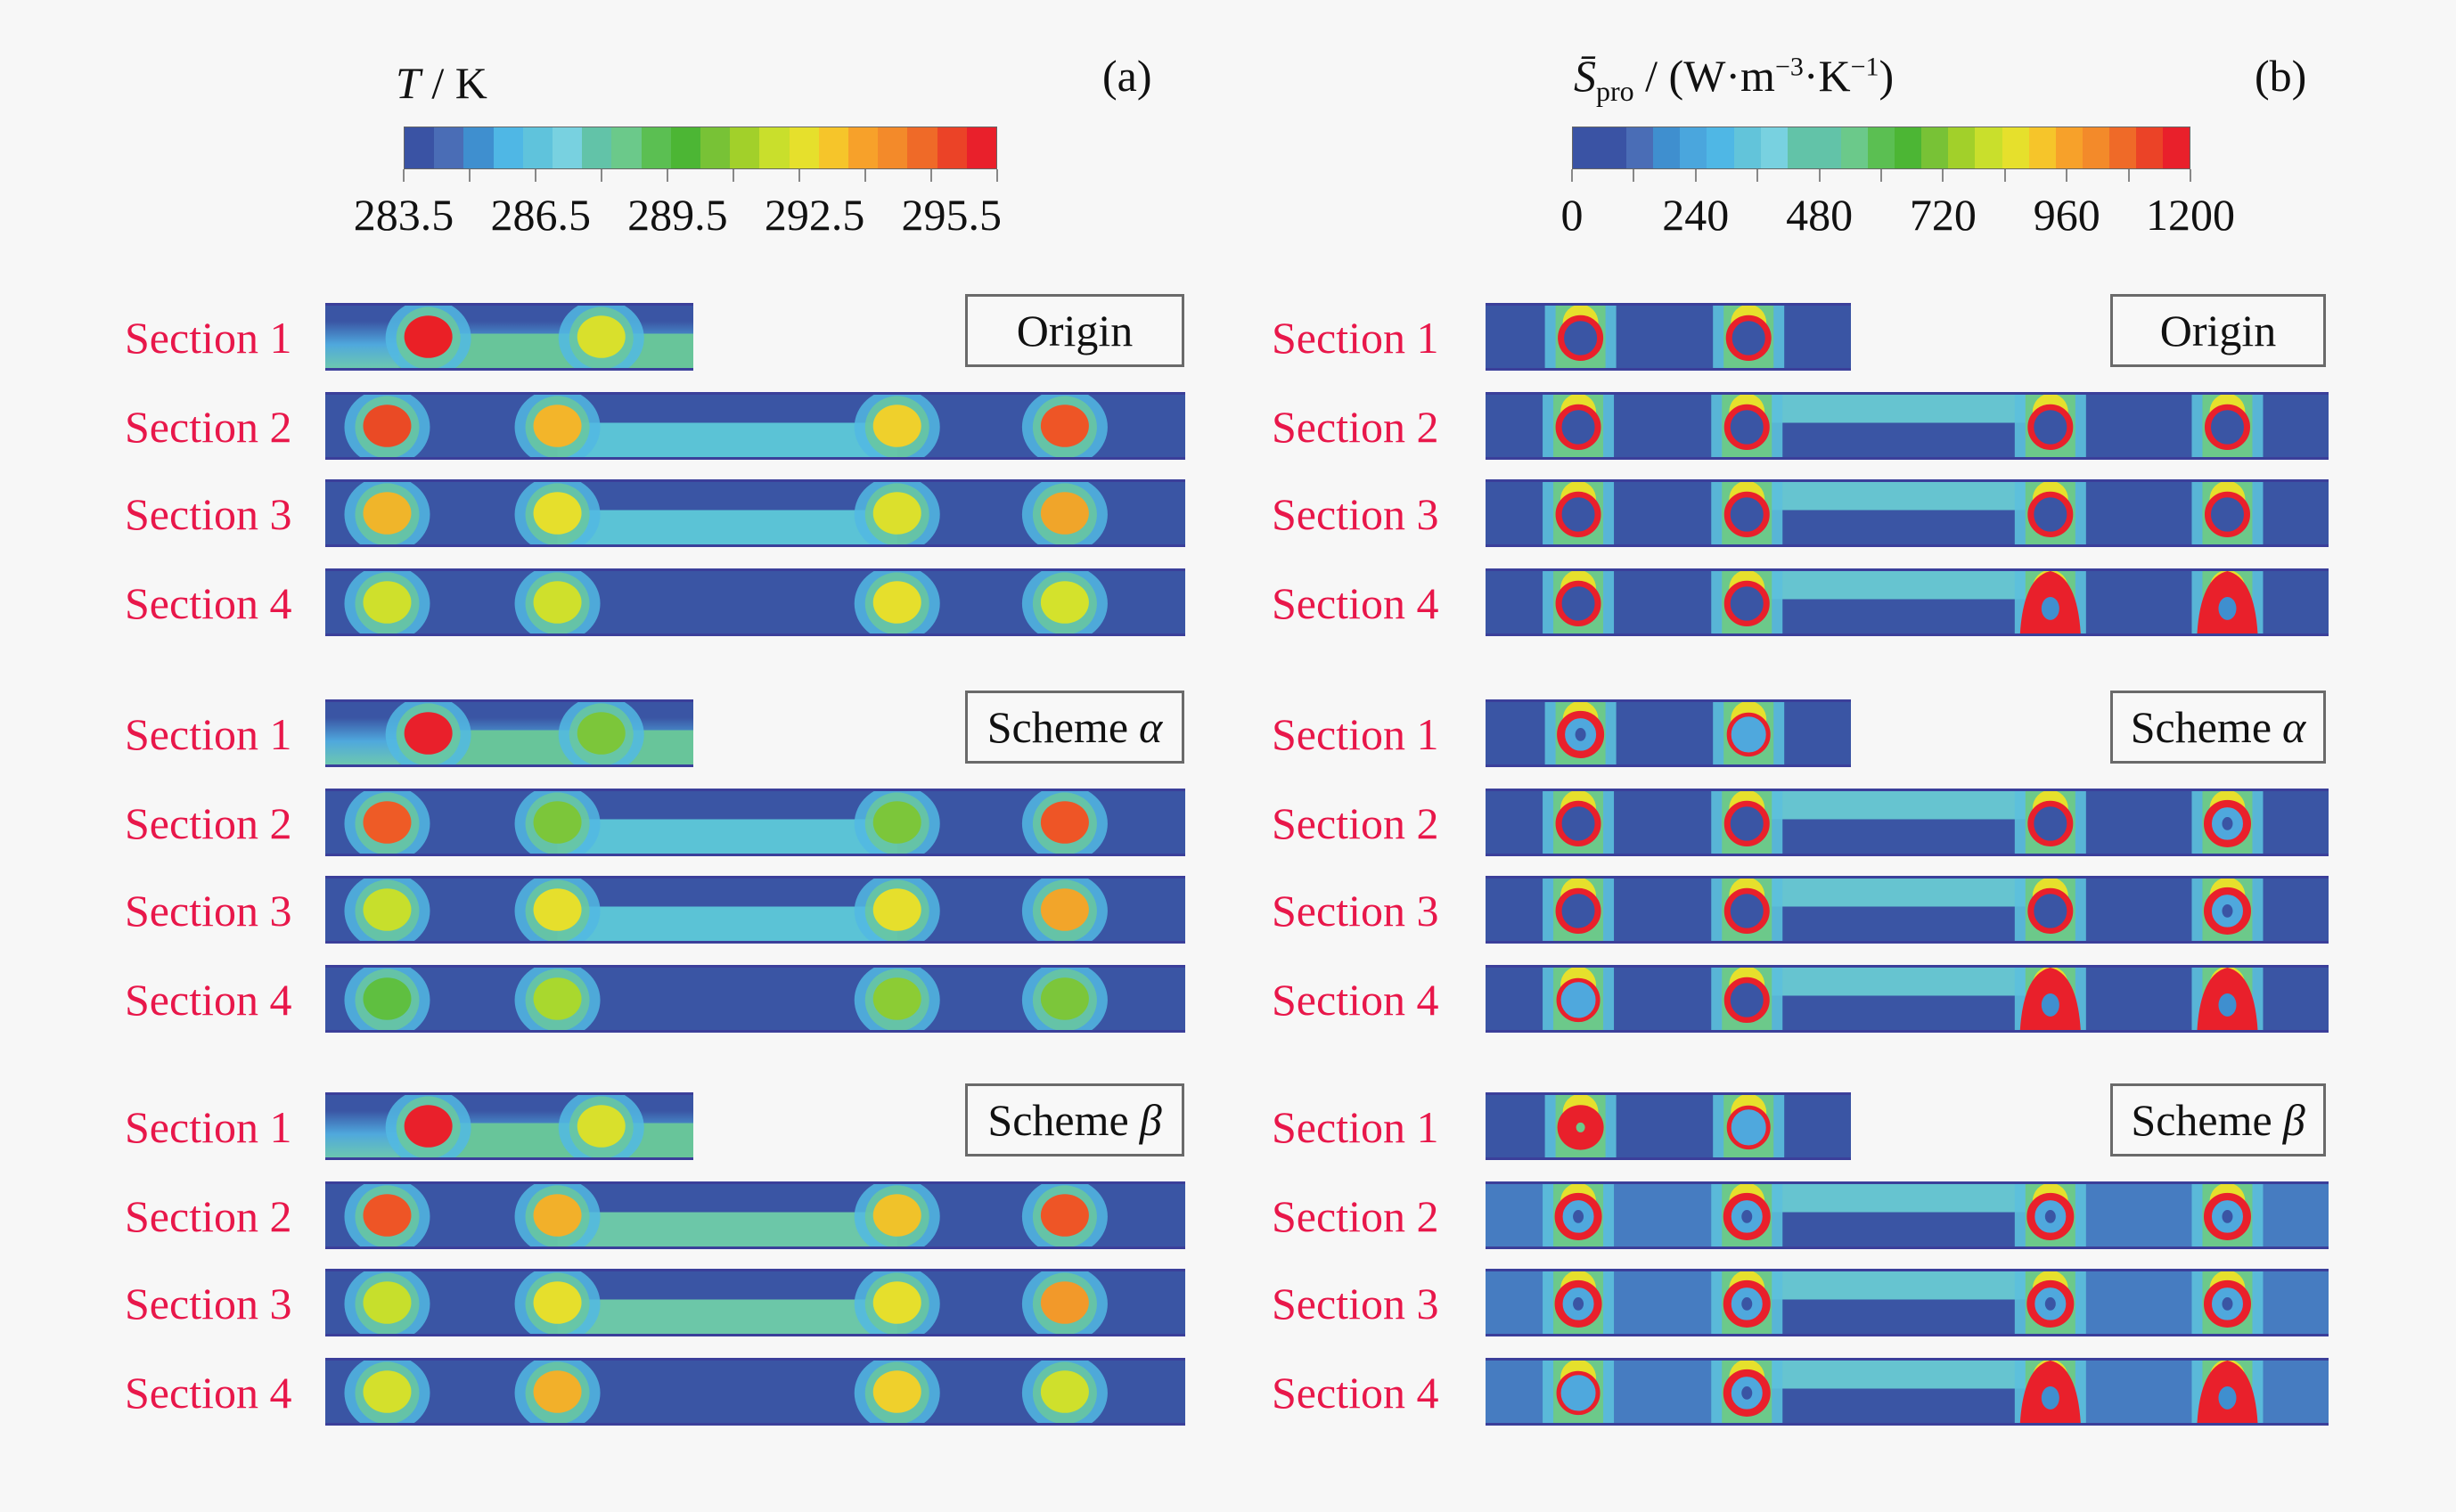 The image size is (2456, 1512). I want to click on scheme-legend-box: Scheme β, so click(1074, 1119).